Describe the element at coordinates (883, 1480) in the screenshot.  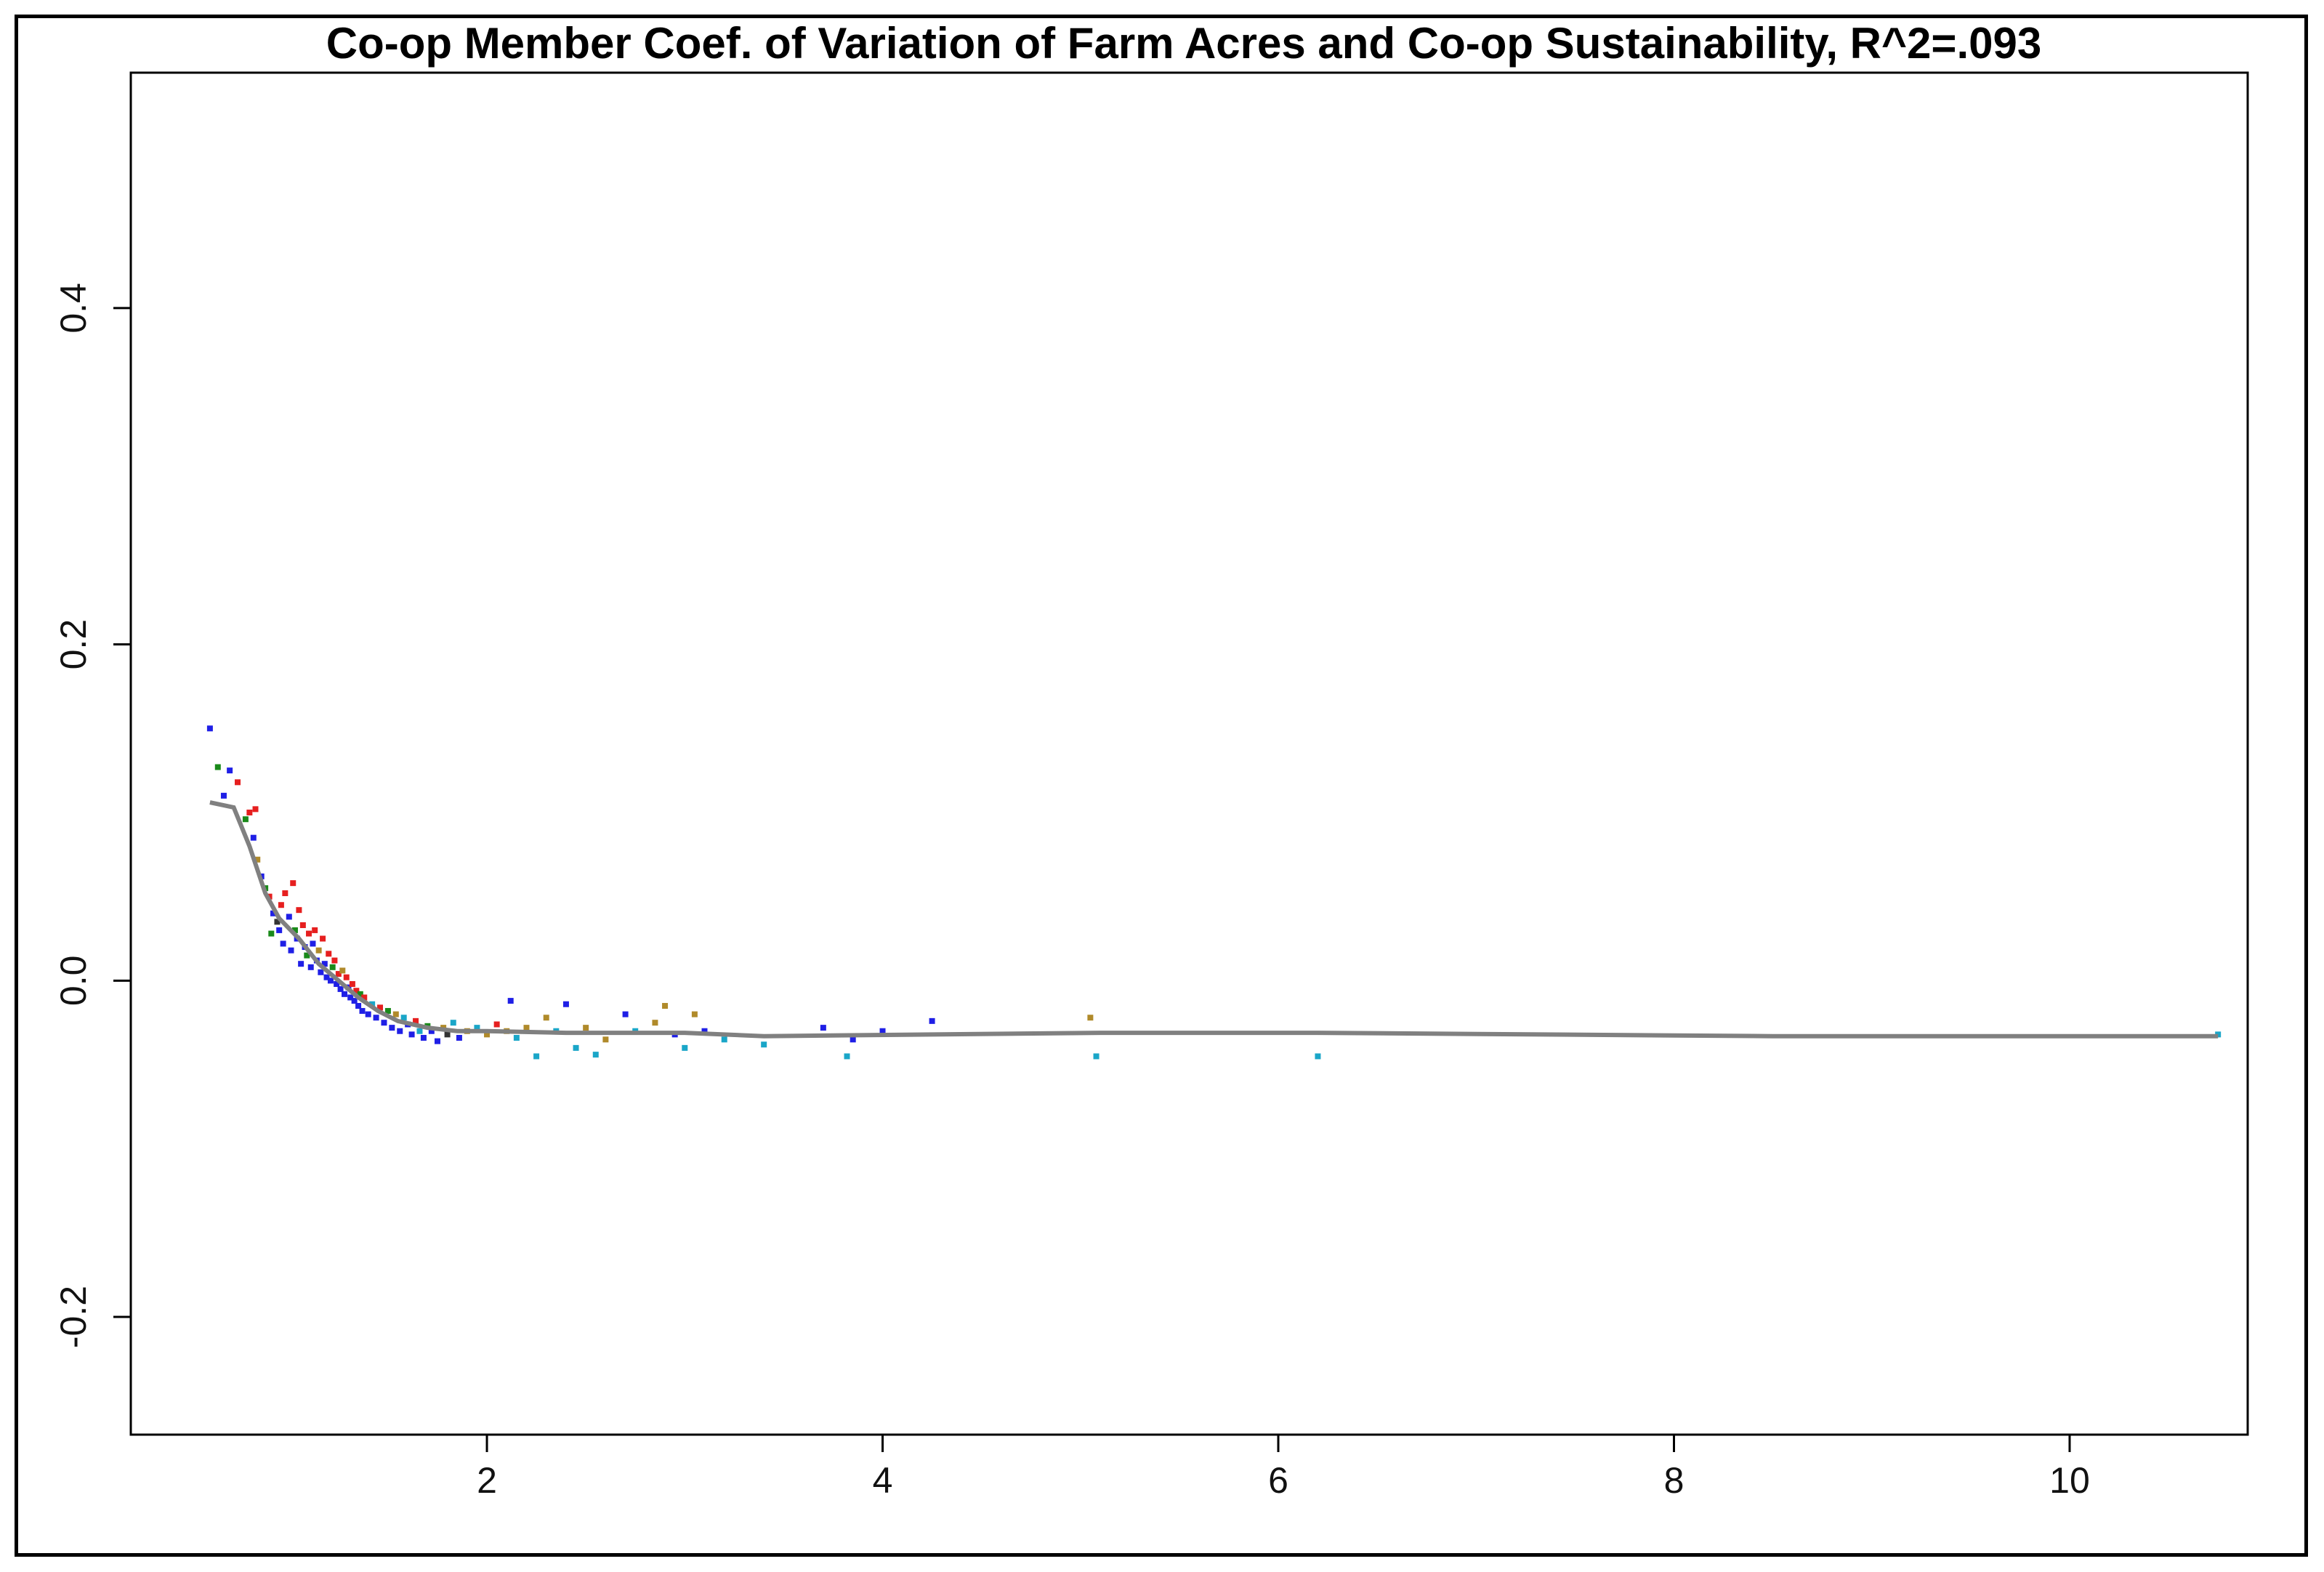
I see `x-tick-label: 4` at that location.